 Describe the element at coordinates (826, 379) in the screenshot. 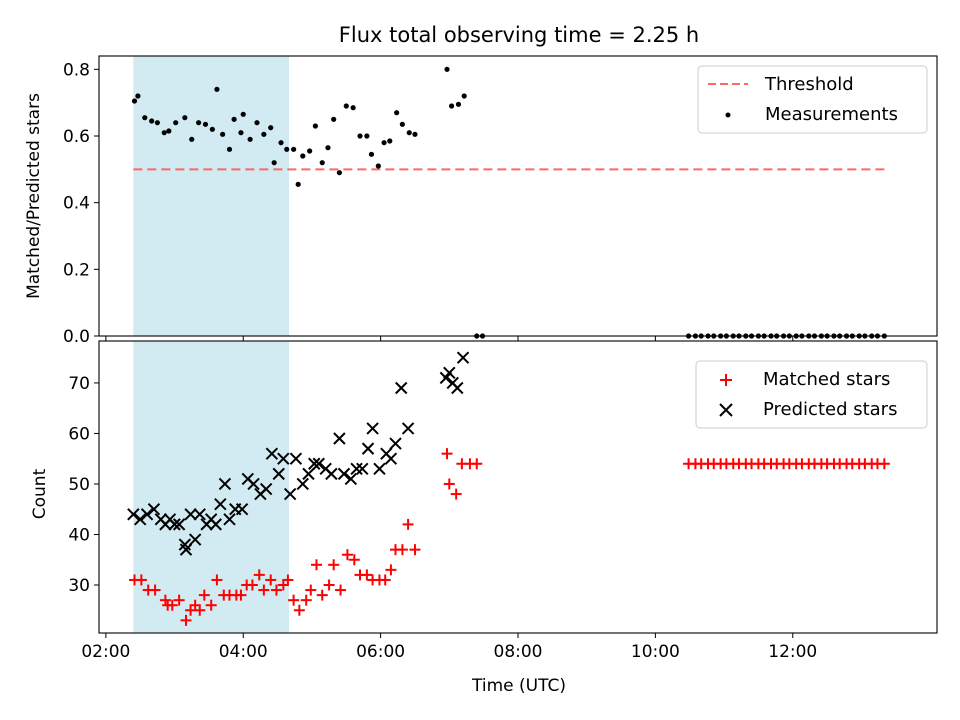

I see `legend-matched-label: Matched stars` at that location.